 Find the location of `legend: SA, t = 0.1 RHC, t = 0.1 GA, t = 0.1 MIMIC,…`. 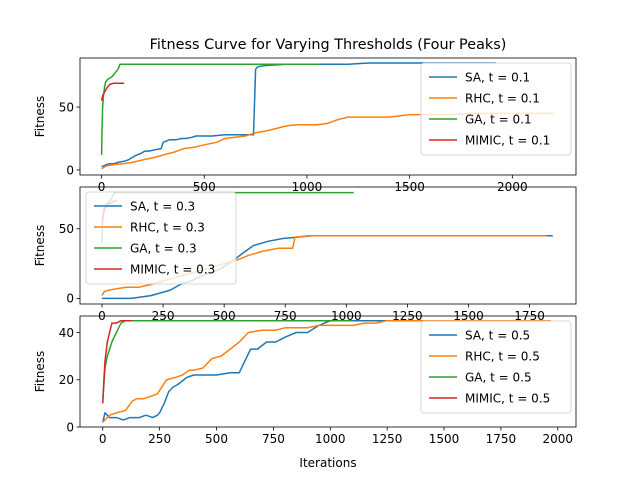

legend: SA, t = 0.1 RHC, t = 0.1 GA, t = 0.1 MIMIC,… is located at coordinates (496, 109).